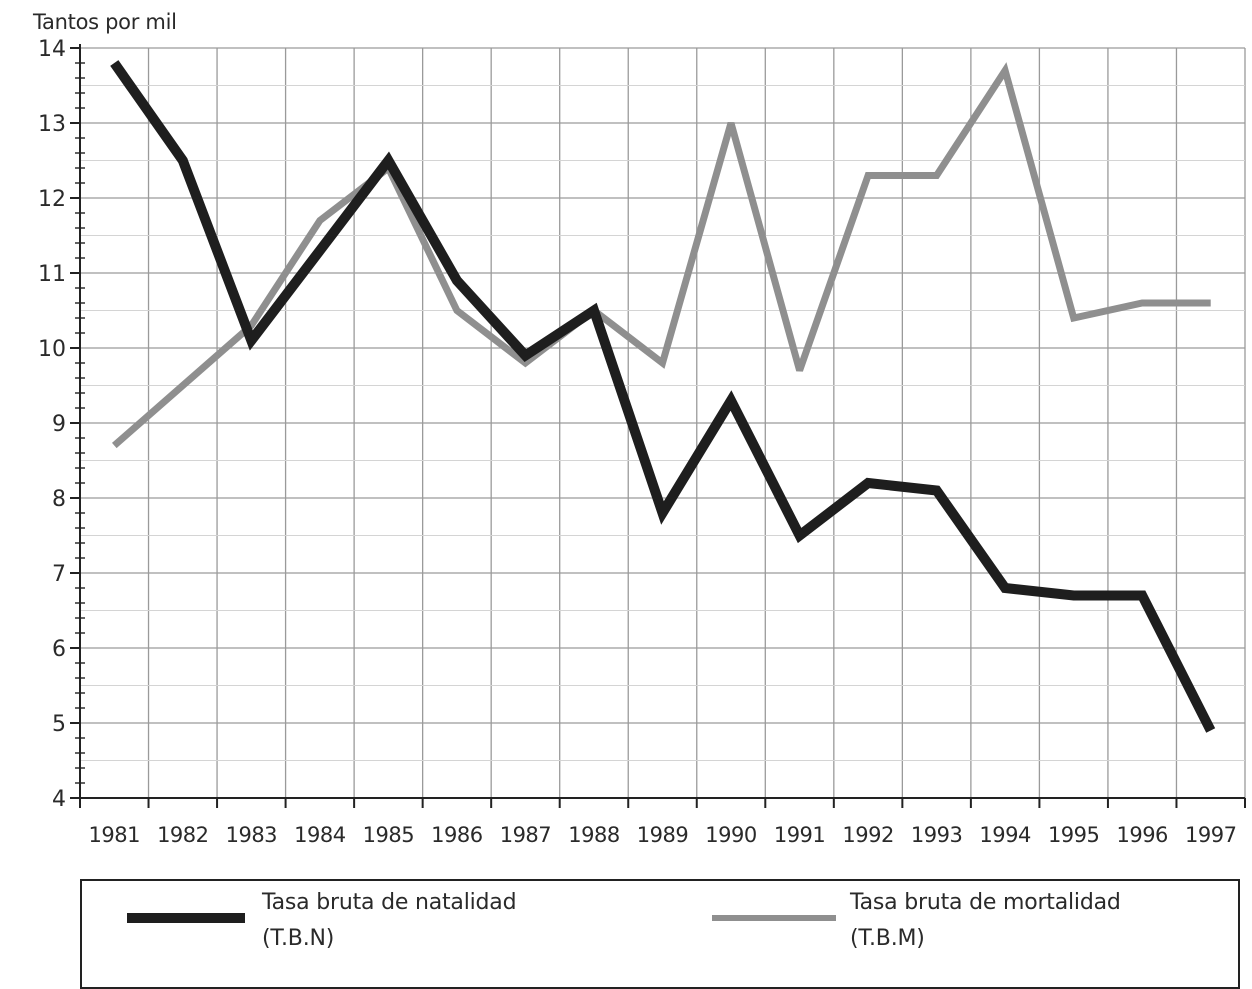  What do you see at coordinates (799, 835) in the screenshot?
I see `x-tick-label: 1991` at bounding box center [799, 835].